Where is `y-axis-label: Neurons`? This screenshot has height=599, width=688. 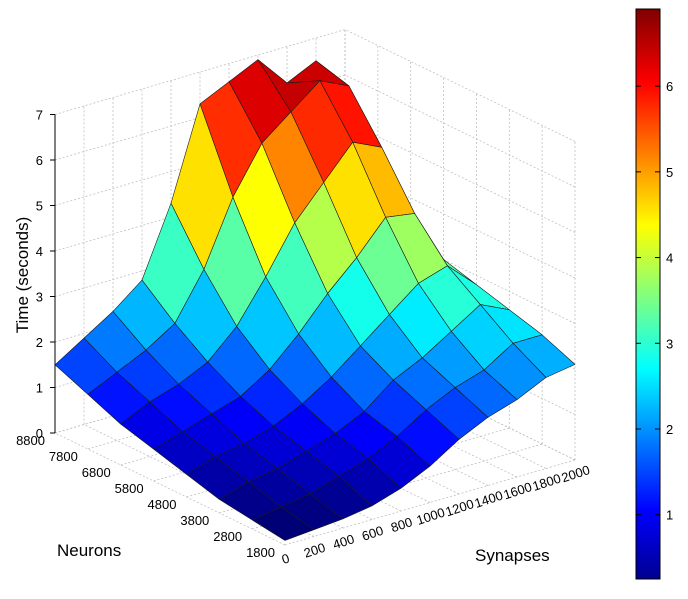 y-axis-label: Neurons is located at coordinates (89, 550).